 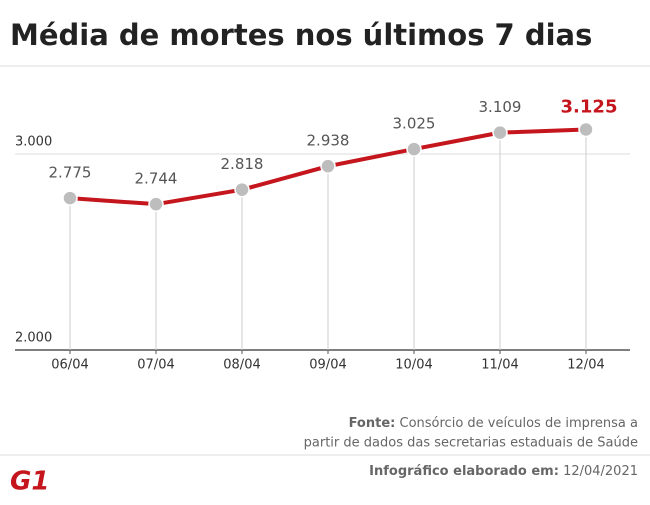 I want to click on footer-label: Infográfico elaborado em:, so click(x=464, y=471).